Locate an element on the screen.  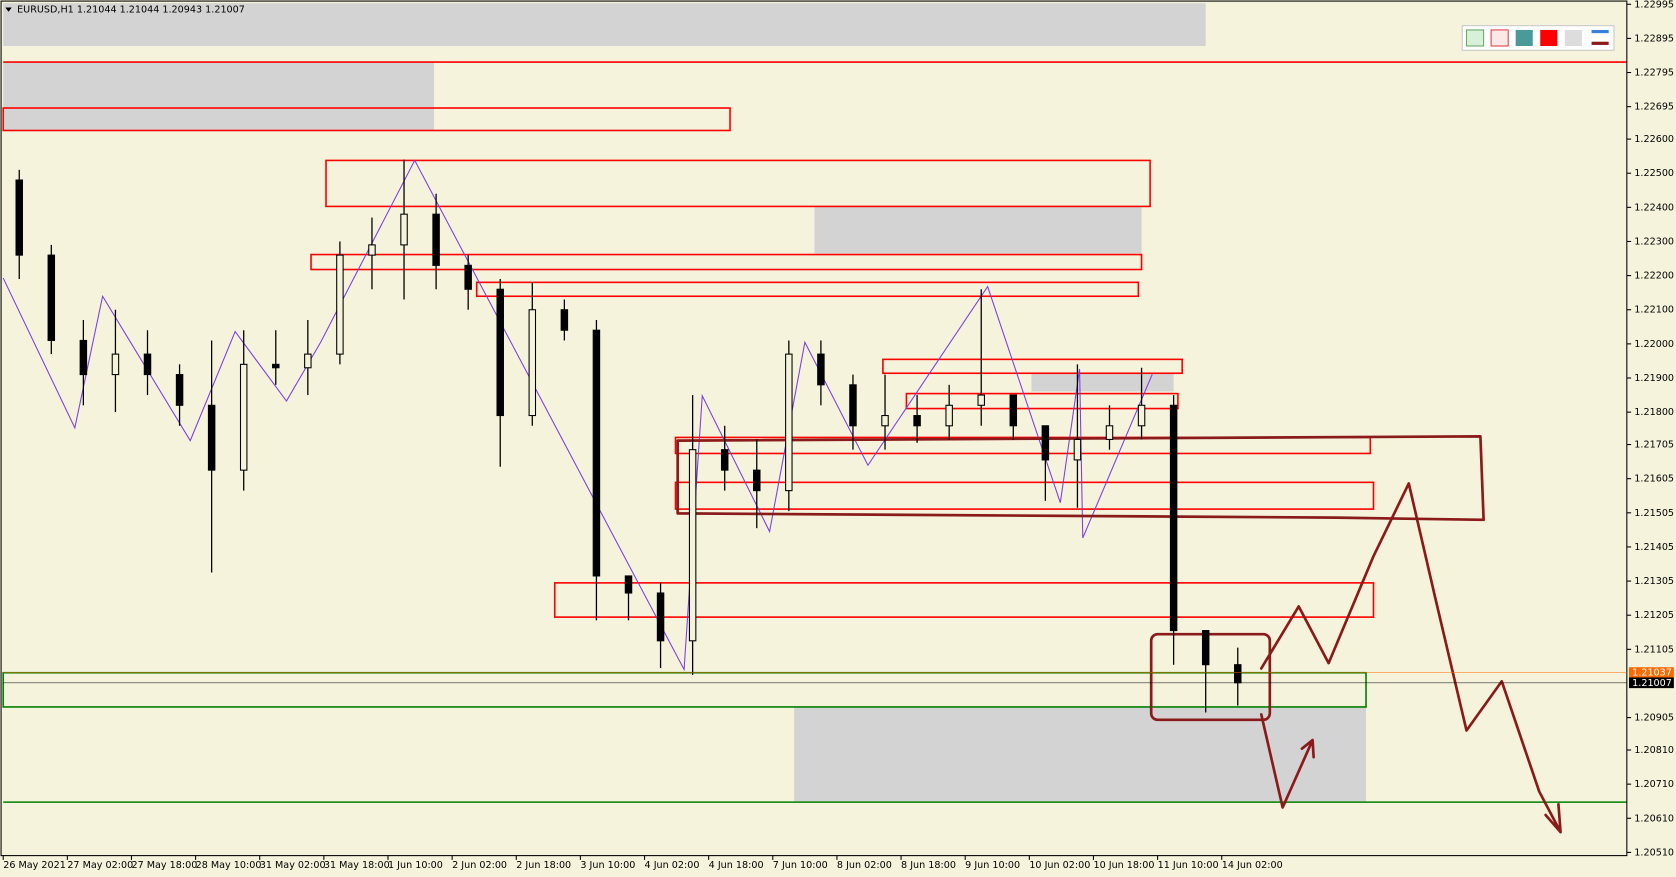
x-tick-label: 26 May 2021 is located at coordinates (34, 865).